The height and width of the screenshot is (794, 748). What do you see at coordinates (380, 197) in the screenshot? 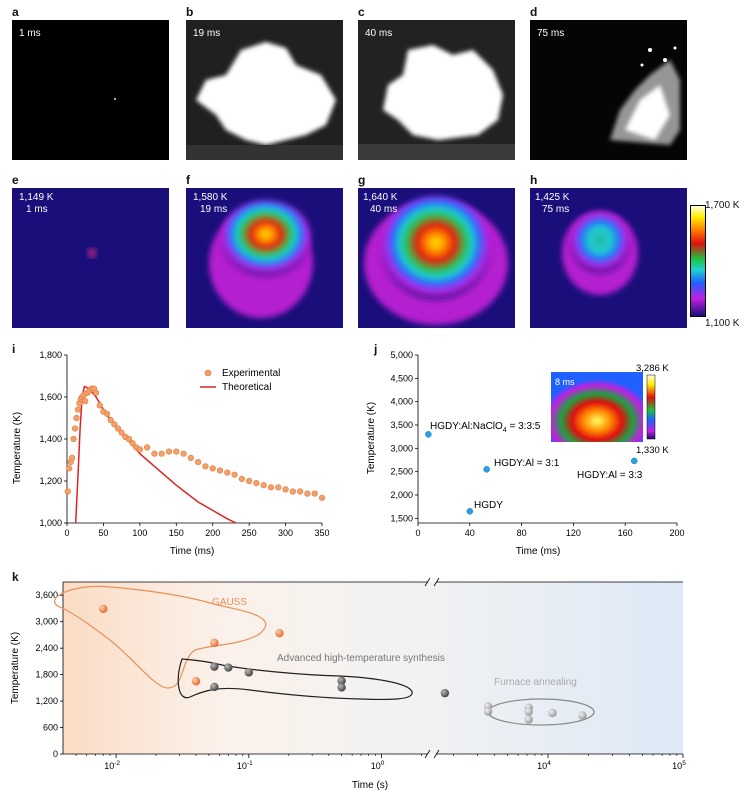
I see `temp-label: 1,640 K` at bounding box center [380, 197].